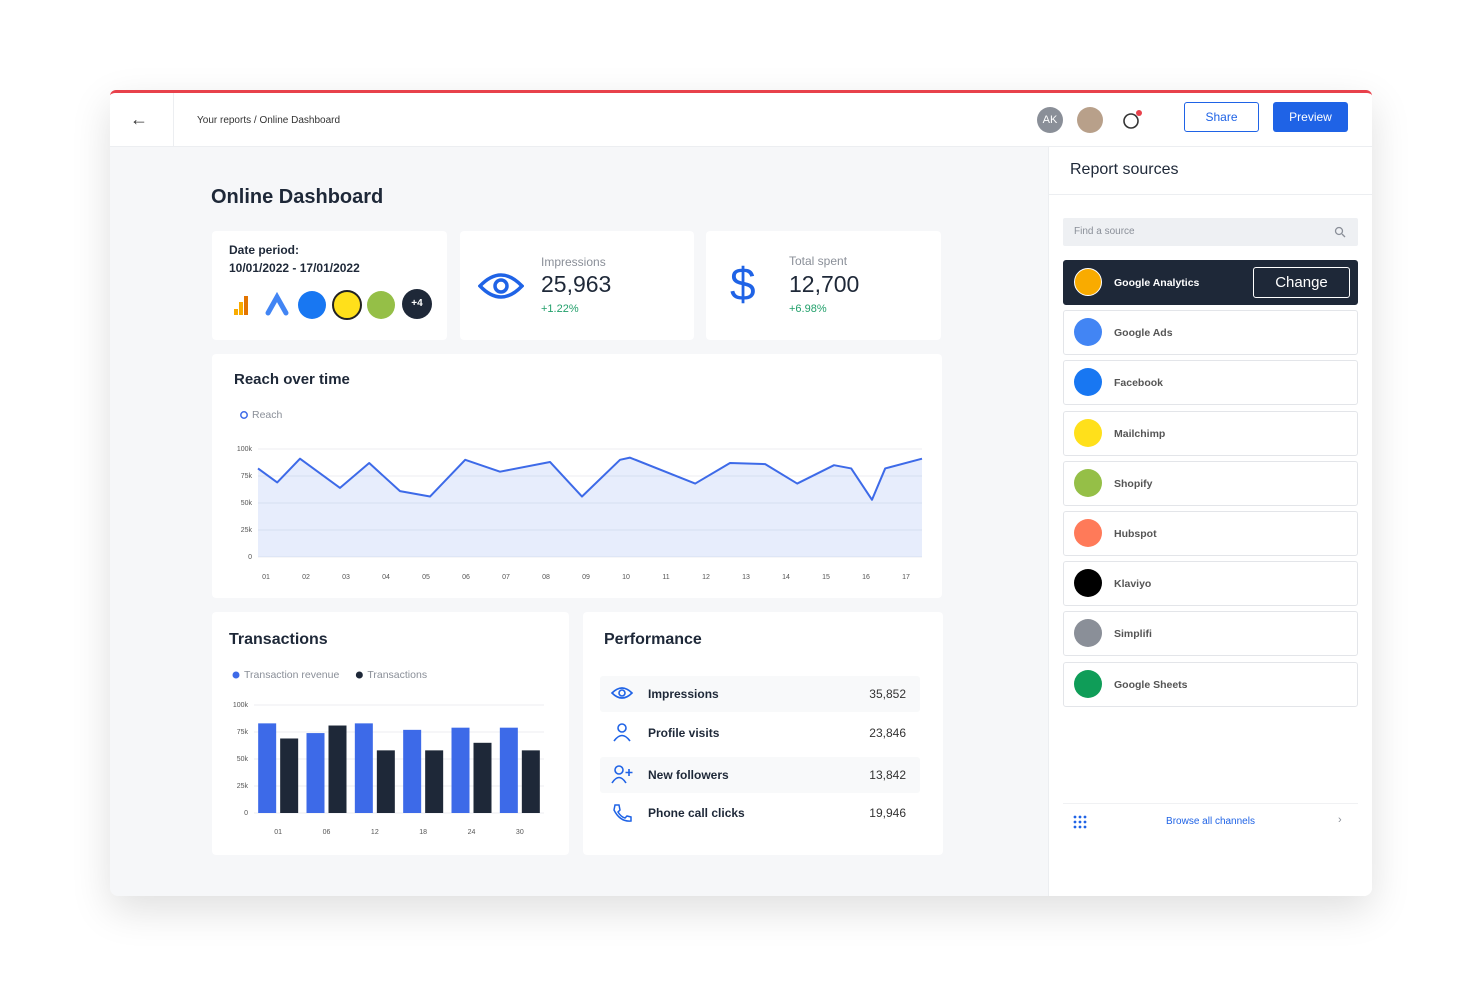 The height and width of the screenshot is (987, 1480). I want to click on preview-button: Preview, so click(1310, 117).